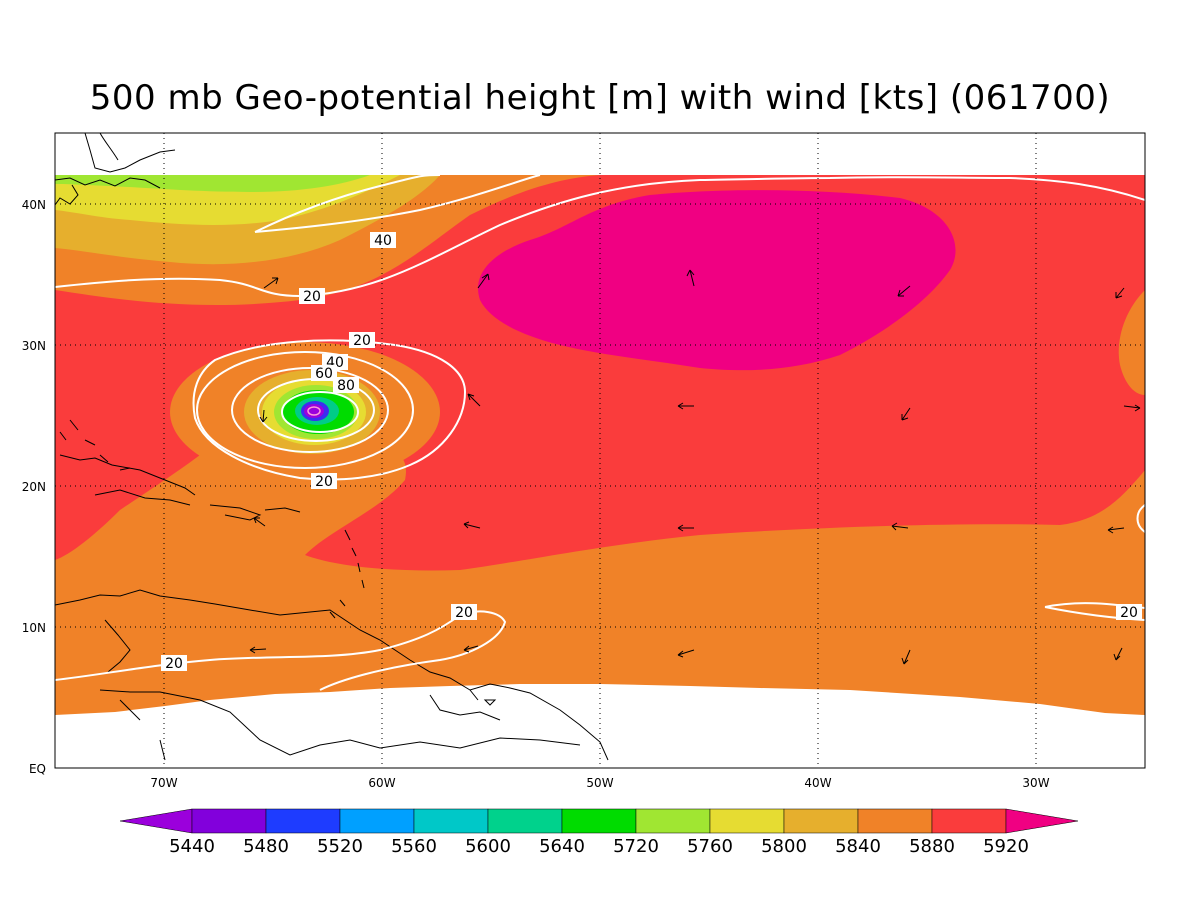 The height and width of the screenshot is (900, 1200). I want to click on coastline-bahamas, so click(95, 445).